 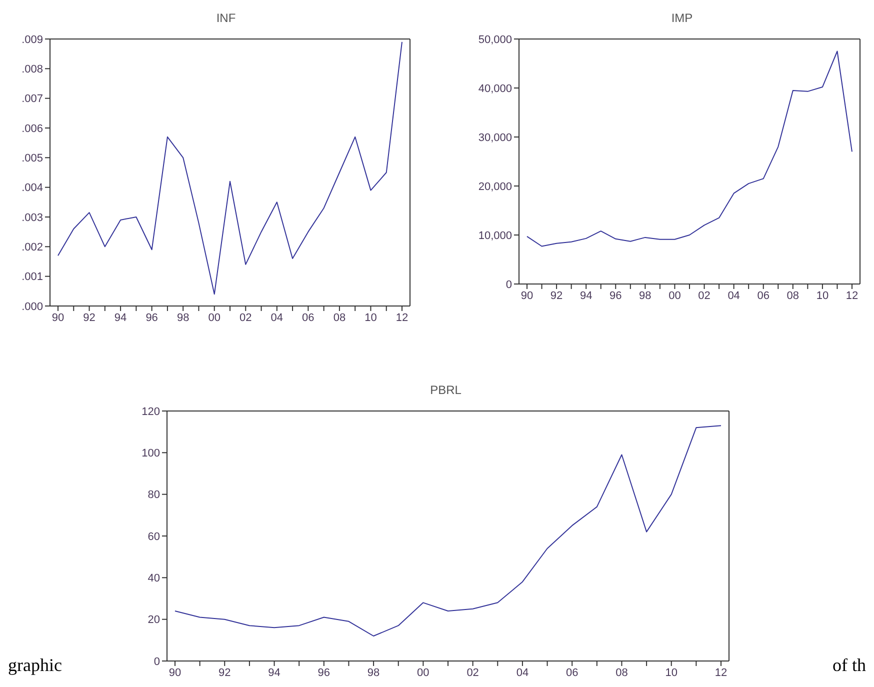 I want to click on chart-title: PBRL, so click(x=445, y=390).